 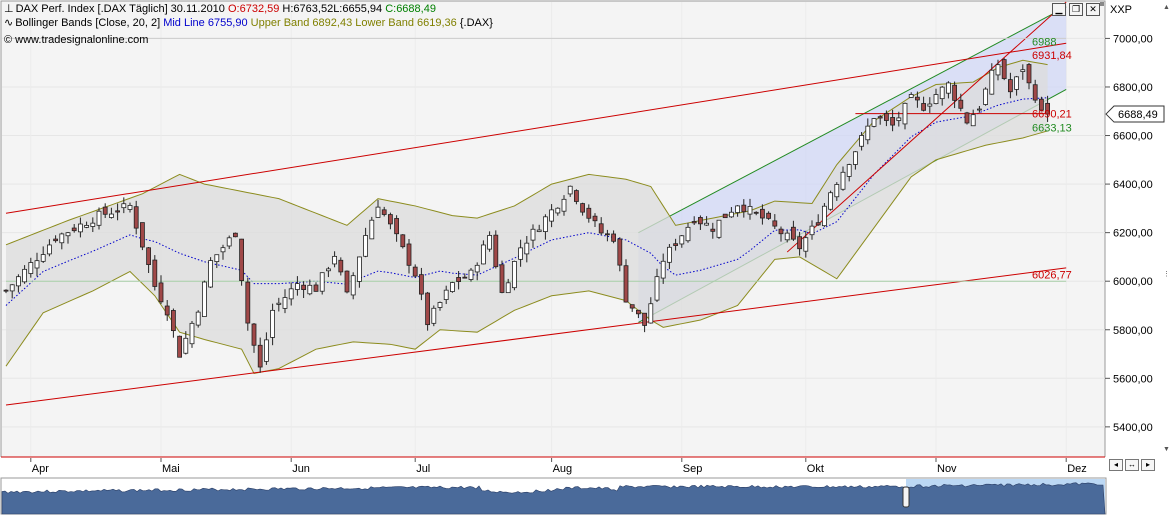 What do you see at coordinates (815, 469) in the screenshot?
I see `x-tick-label: Okt` at bounding box center [815, 469].